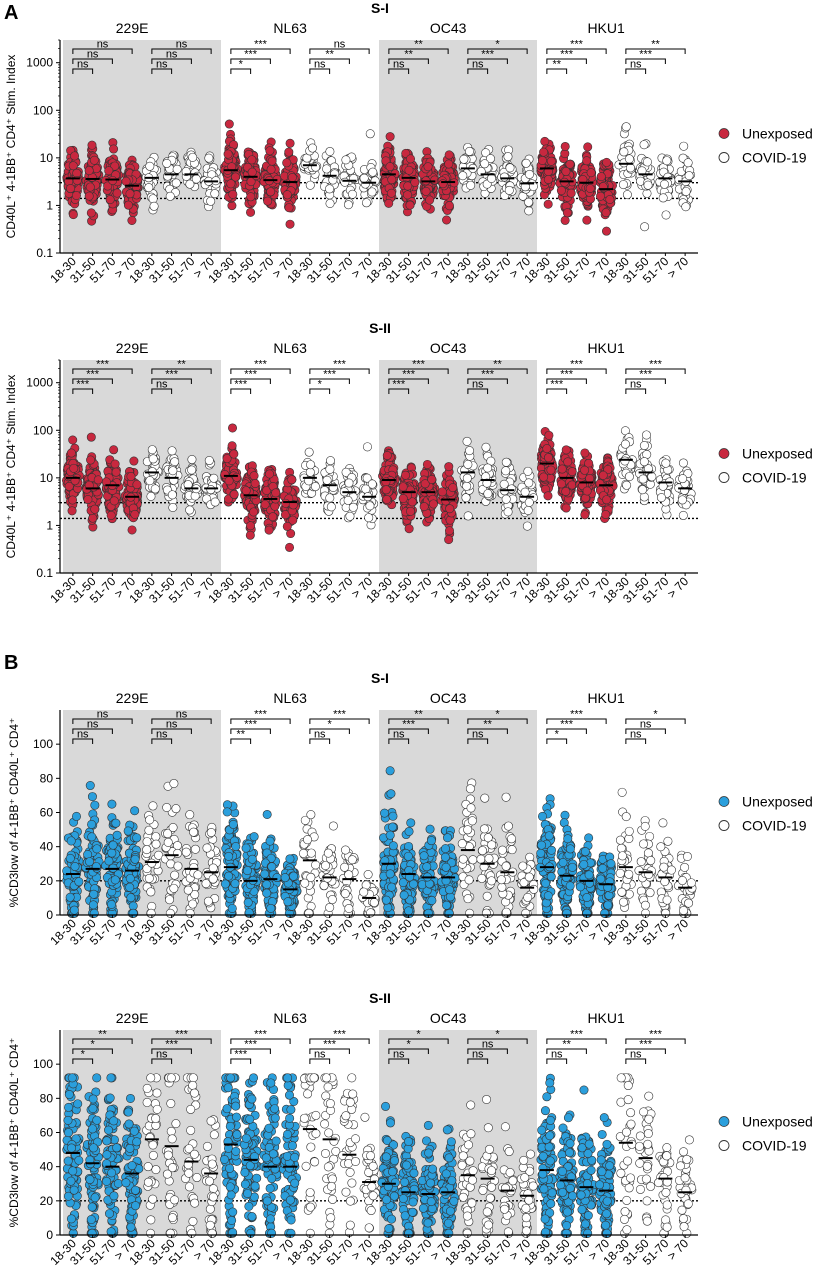  What do you see at coordinates (47, 478) in the screenshot?
I see `y-tick-label: 10` at bounding box center [47, 478].